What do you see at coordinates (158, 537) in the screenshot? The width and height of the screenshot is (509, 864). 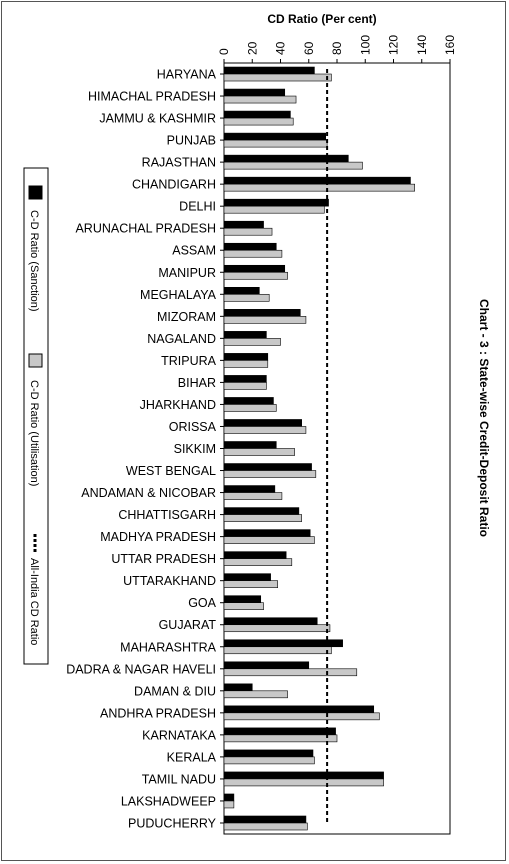 I see `category-label: MADHYA PRADESH` at bounding box center [158, 537].